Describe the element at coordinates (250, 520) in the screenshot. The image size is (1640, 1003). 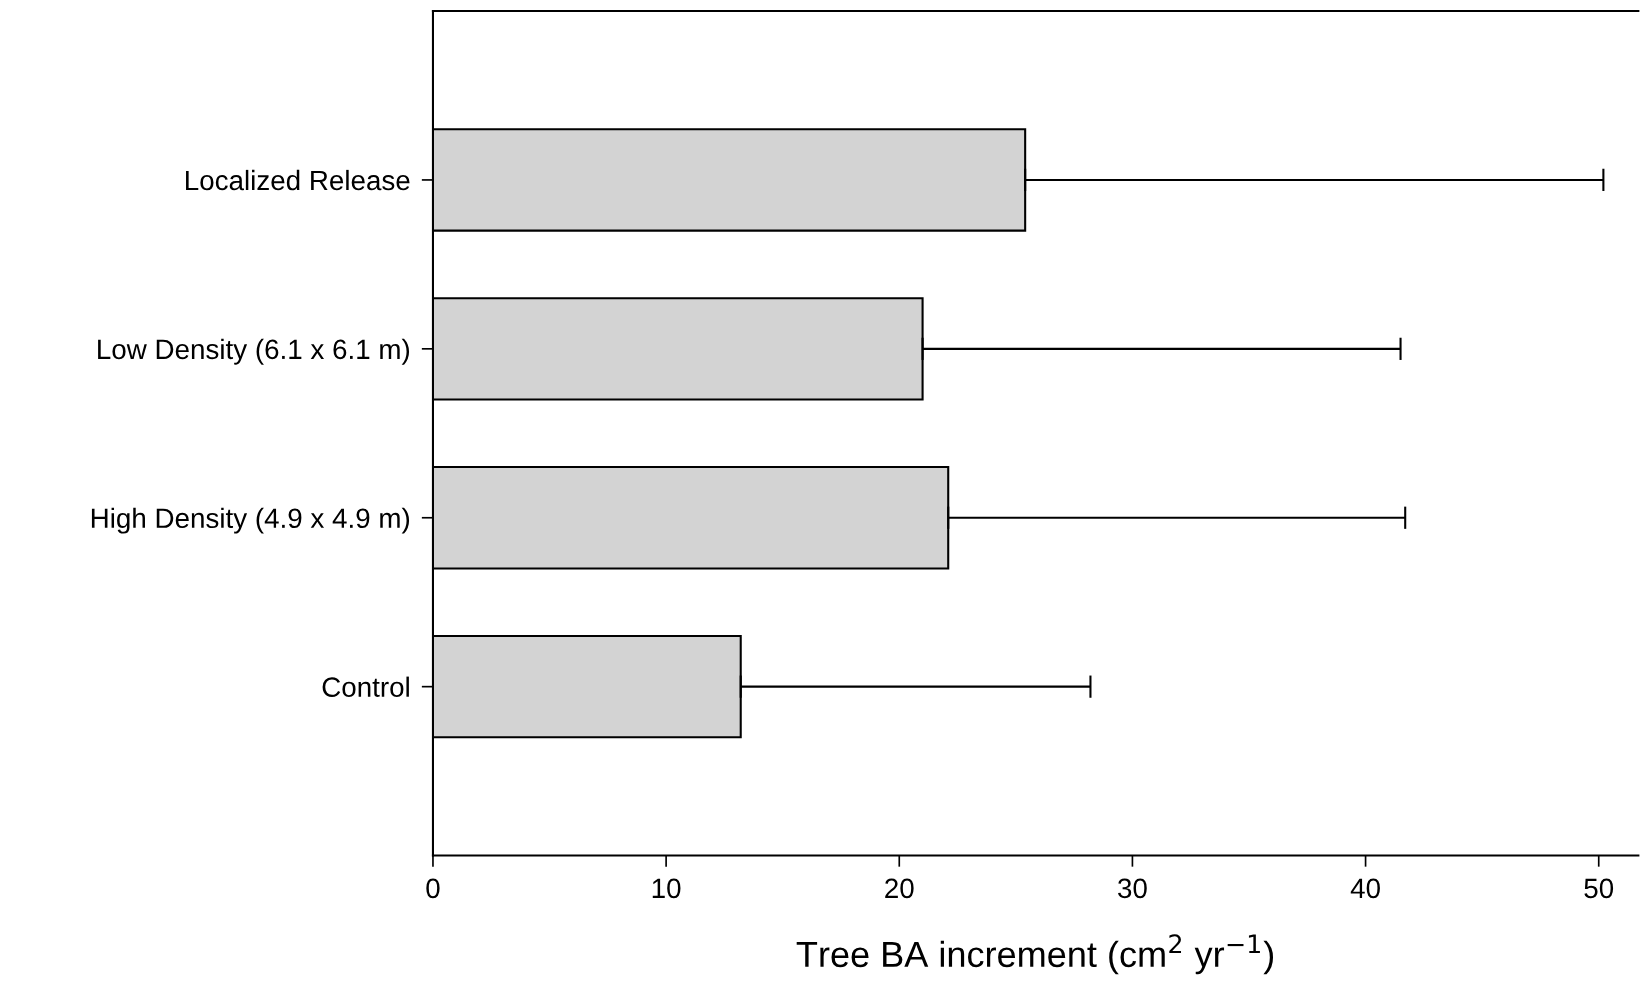
I see `y-tick-label: High Density (4.9 x 4.9 m)` at that location.